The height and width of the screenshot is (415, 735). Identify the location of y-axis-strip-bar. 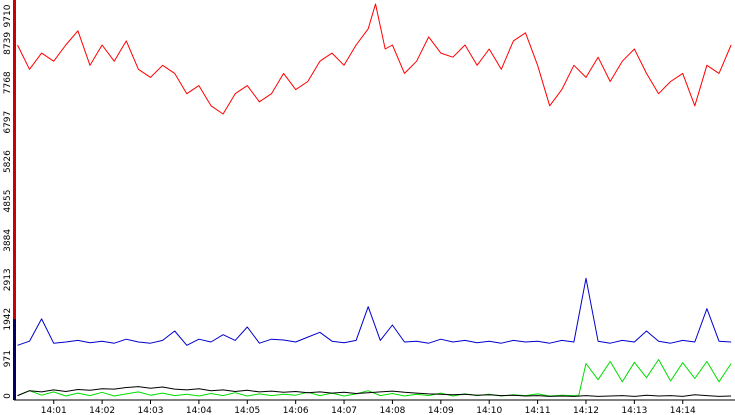
(14, 200).